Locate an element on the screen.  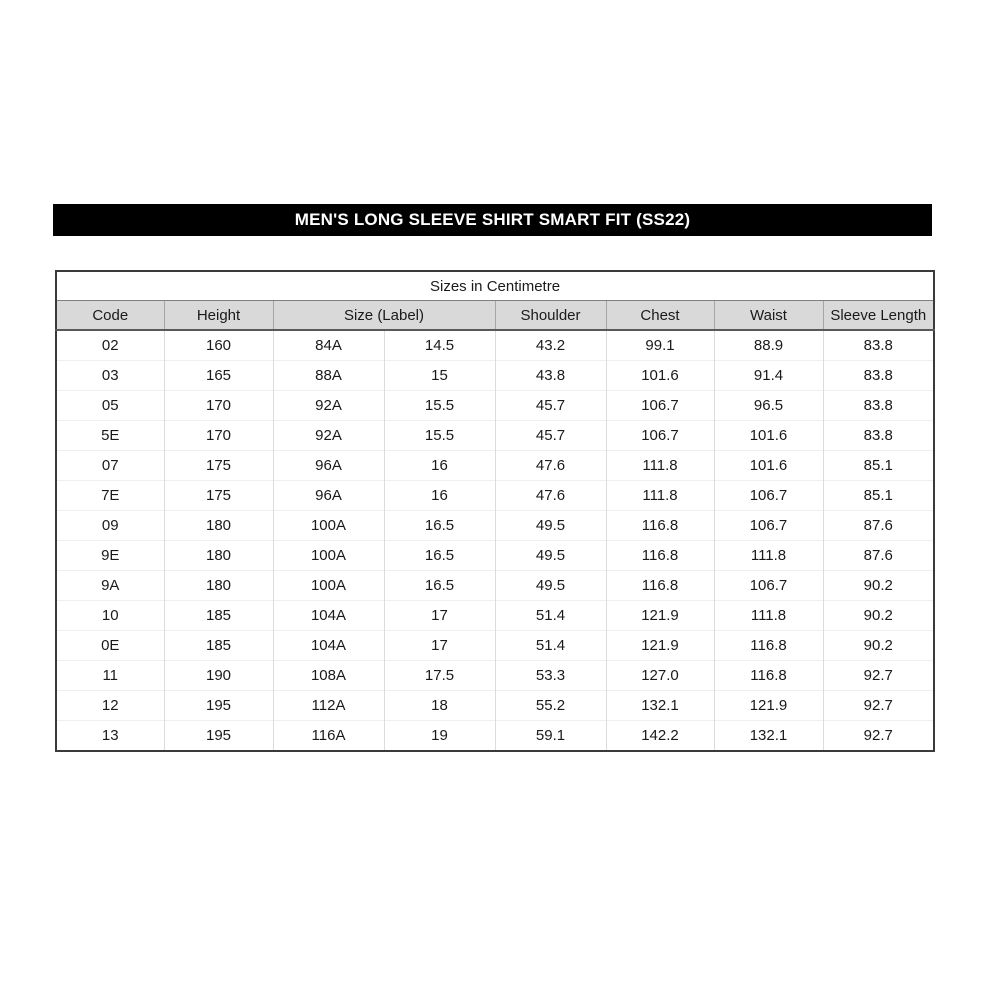
table-cell: 55.2 is located at coordinates (550, 705).